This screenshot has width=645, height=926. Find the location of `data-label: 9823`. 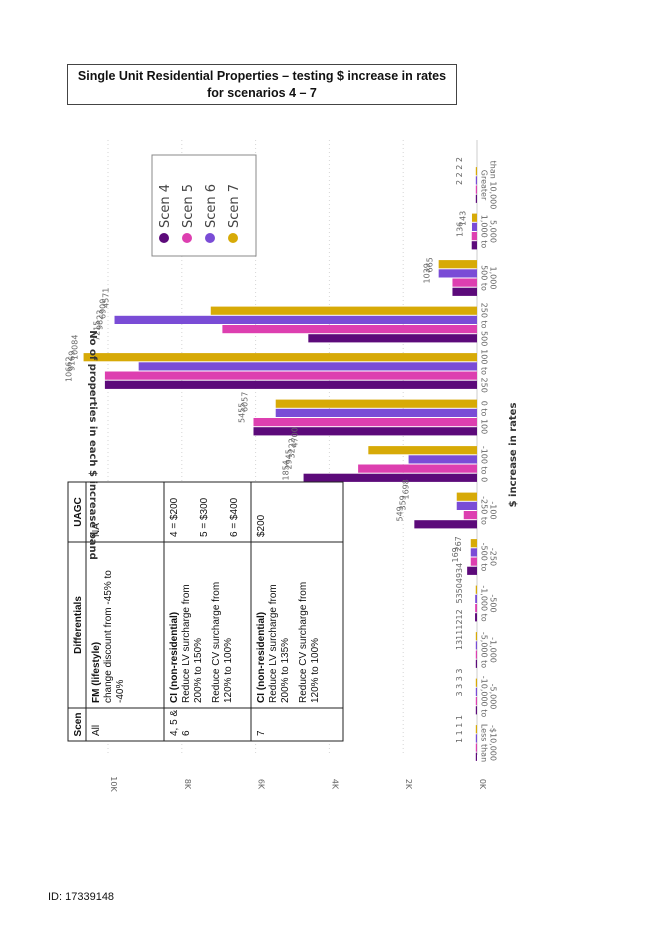

data-label: 9823 is located at coordinates (100, 320).